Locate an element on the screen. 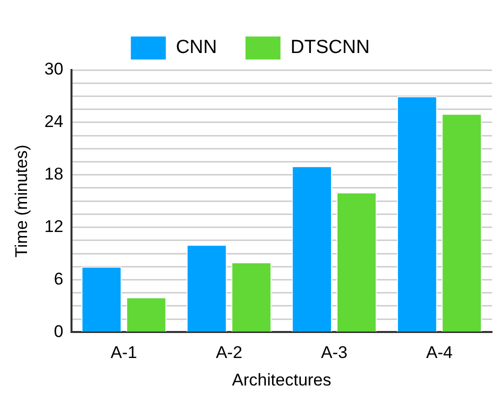  y-tick-label: 0 is located at coordinates (59, 331).